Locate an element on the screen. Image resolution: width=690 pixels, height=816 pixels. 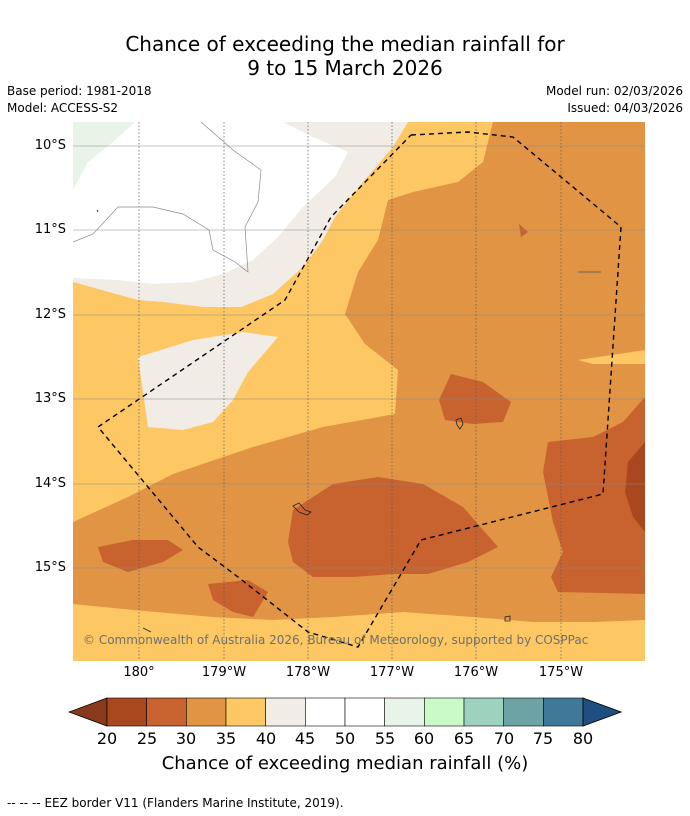
model-name: Model: ACCESS-S2 is located at coordinates (63, 108).